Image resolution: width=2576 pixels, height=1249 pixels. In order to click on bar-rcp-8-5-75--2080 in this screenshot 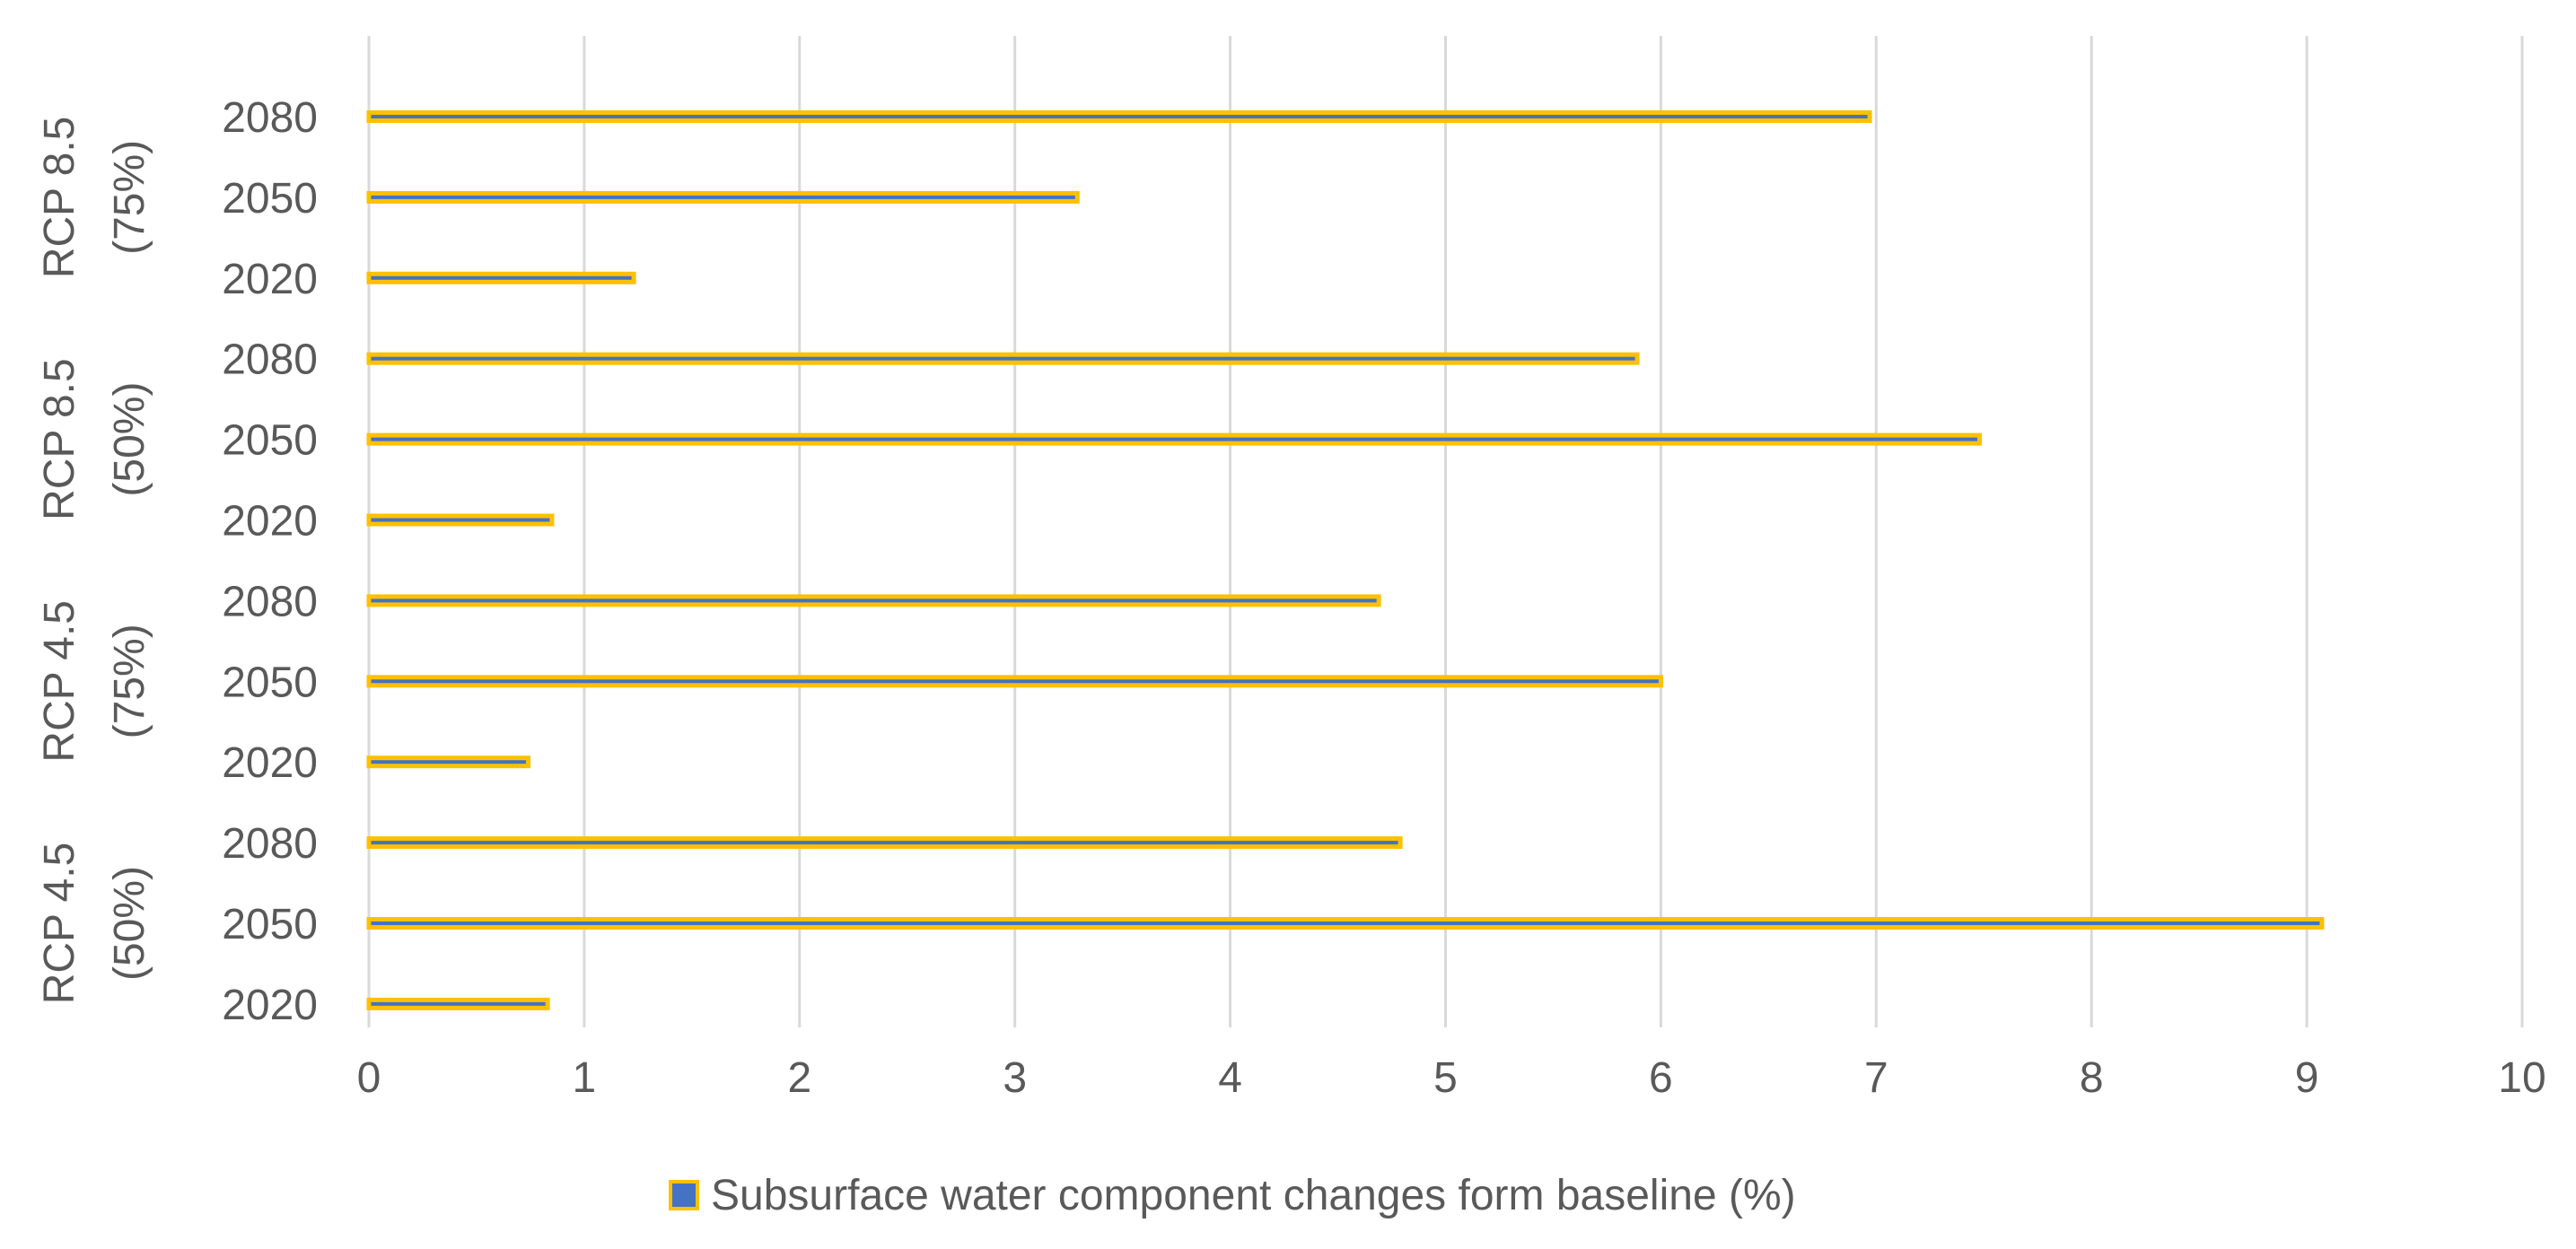, I will do `click(1119, 116)`.